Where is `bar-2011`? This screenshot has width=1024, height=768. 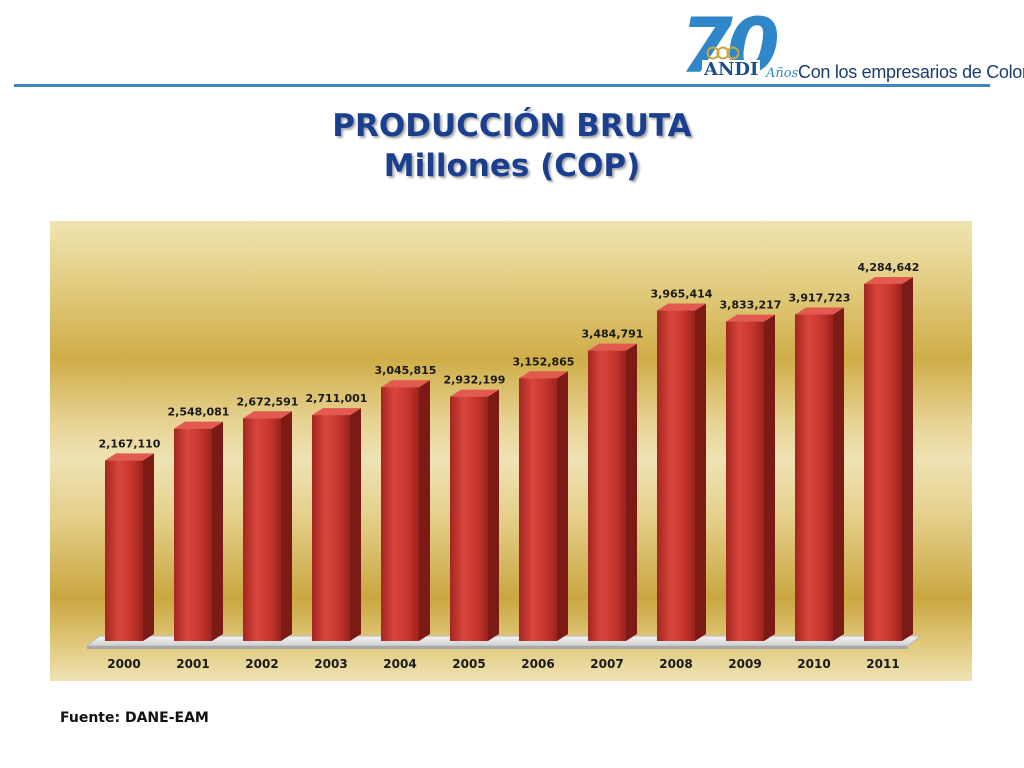 bar-2011 is located at coordinates (888, 458).